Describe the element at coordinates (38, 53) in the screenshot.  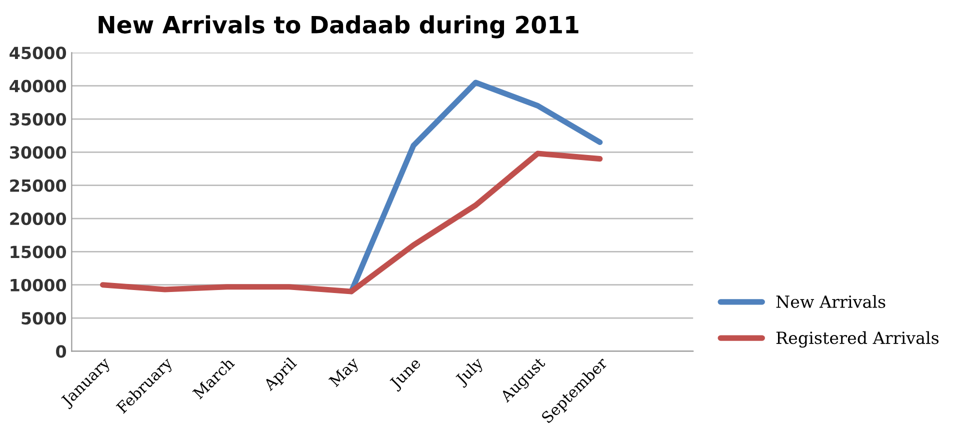
I see `y-tick-label: 45000` at that location.